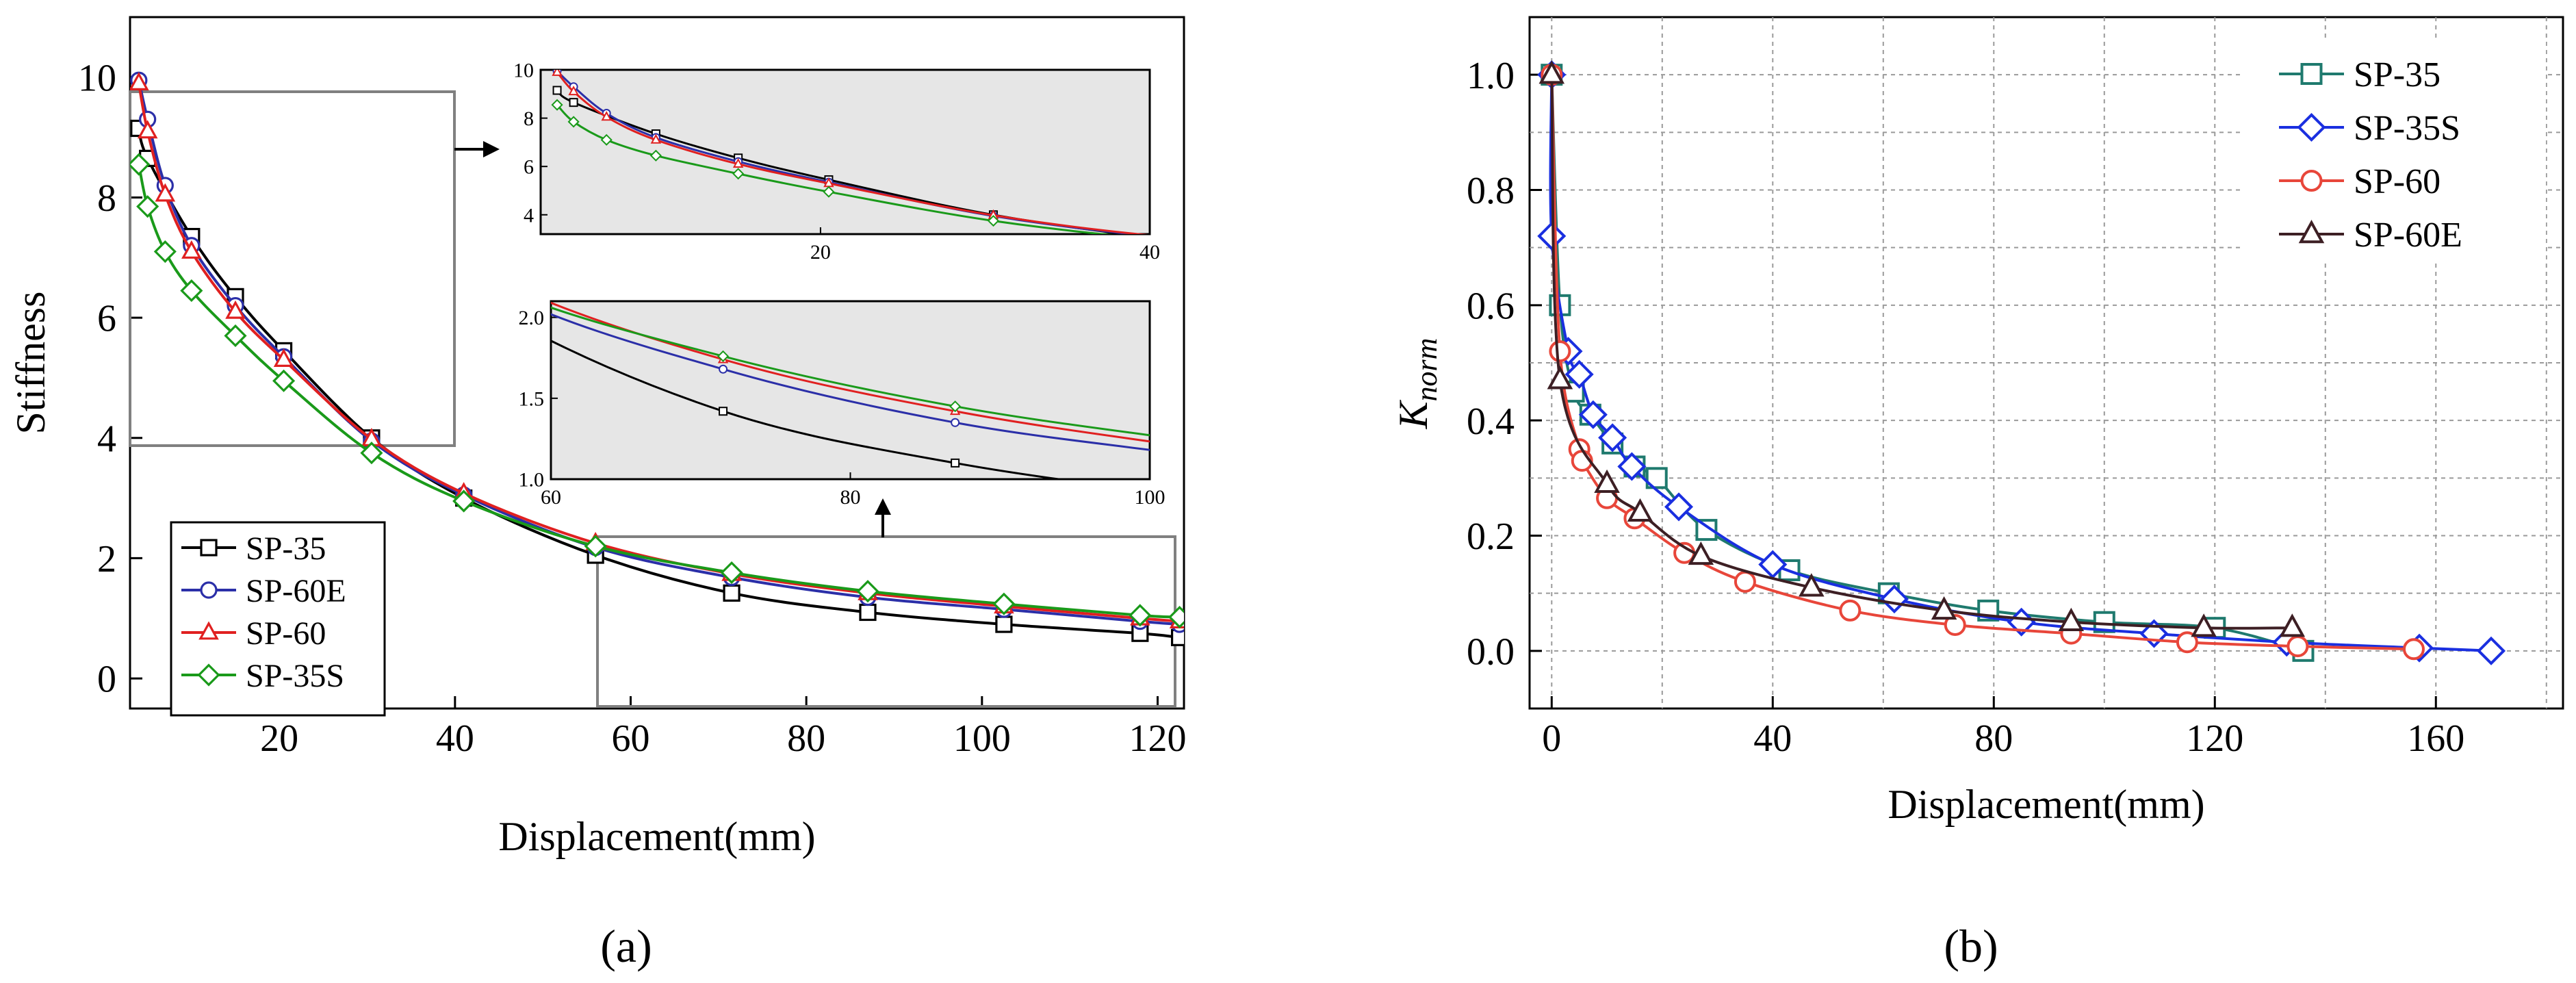  I want to click on chart-a-y-tick-label: 4, so click(106, 439).